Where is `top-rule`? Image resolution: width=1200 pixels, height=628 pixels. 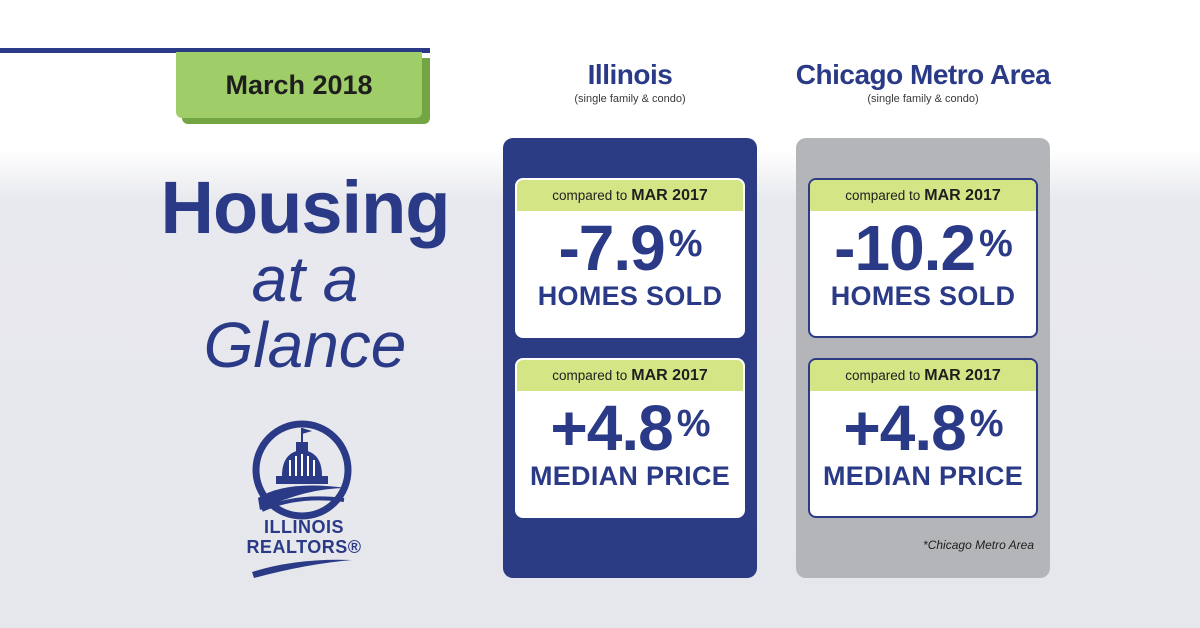 top-rule is located at coordinates (215, 50).